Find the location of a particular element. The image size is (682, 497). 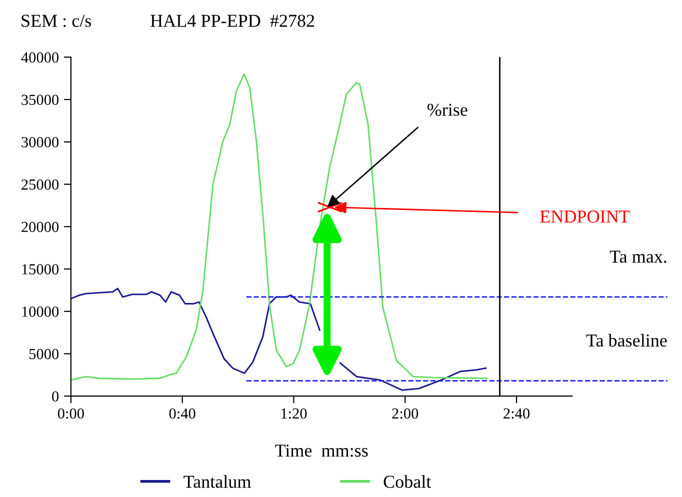

y-tick-label: 15000 is located at coordinates (40, 269).